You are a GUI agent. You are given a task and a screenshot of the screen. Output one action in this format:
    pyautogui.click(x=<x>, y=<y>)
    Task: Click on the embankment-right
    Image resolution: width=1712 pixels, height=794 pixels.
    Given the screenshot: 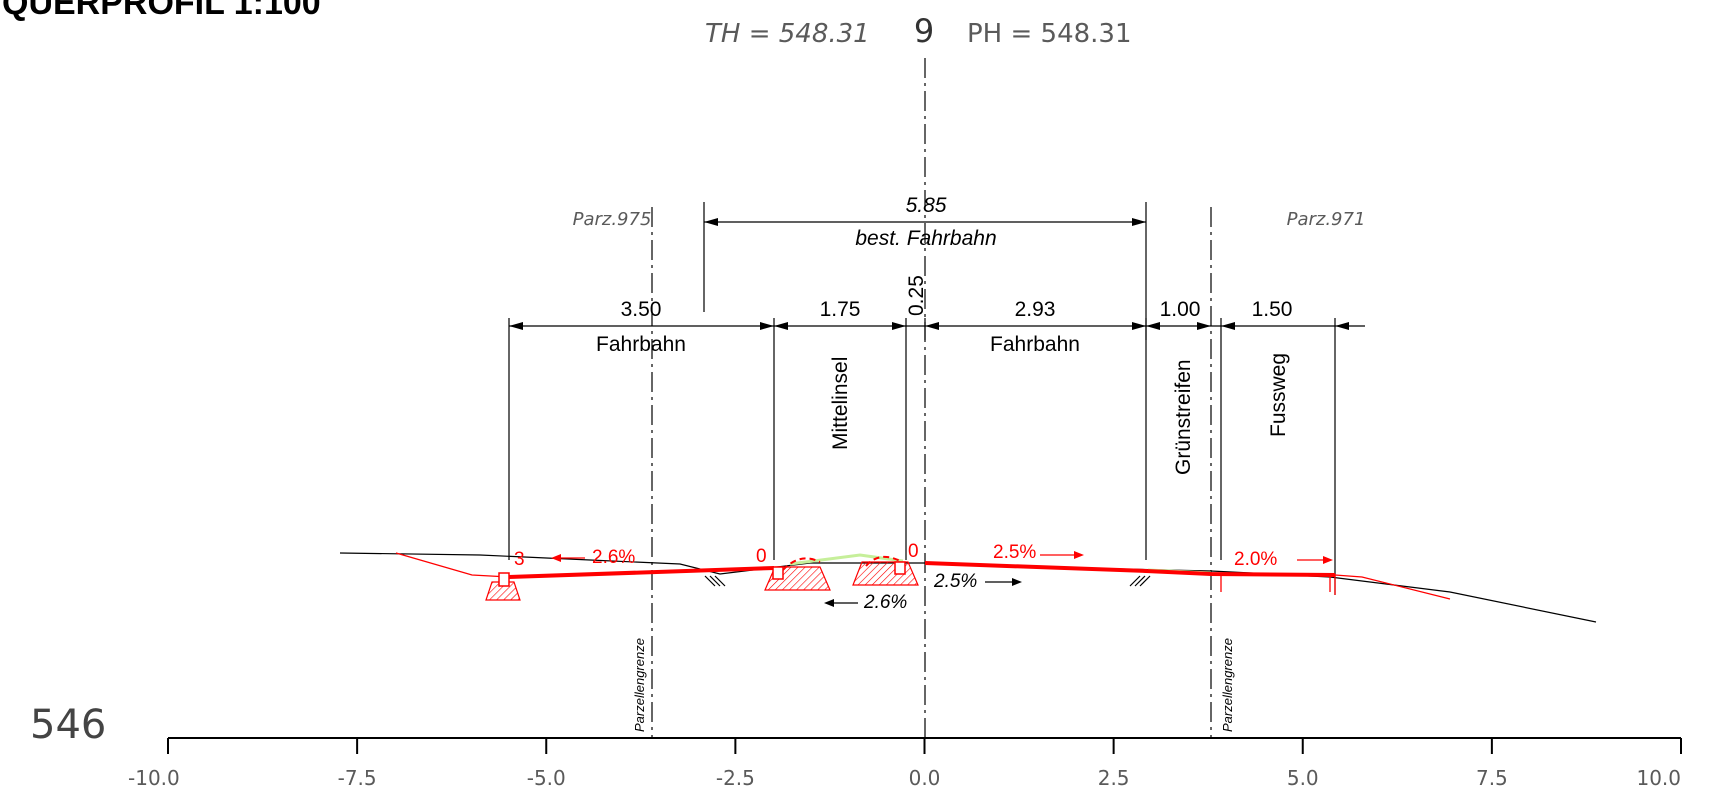 What is the action you would take?
    pyautogui.click(x=1332, y=583)
    